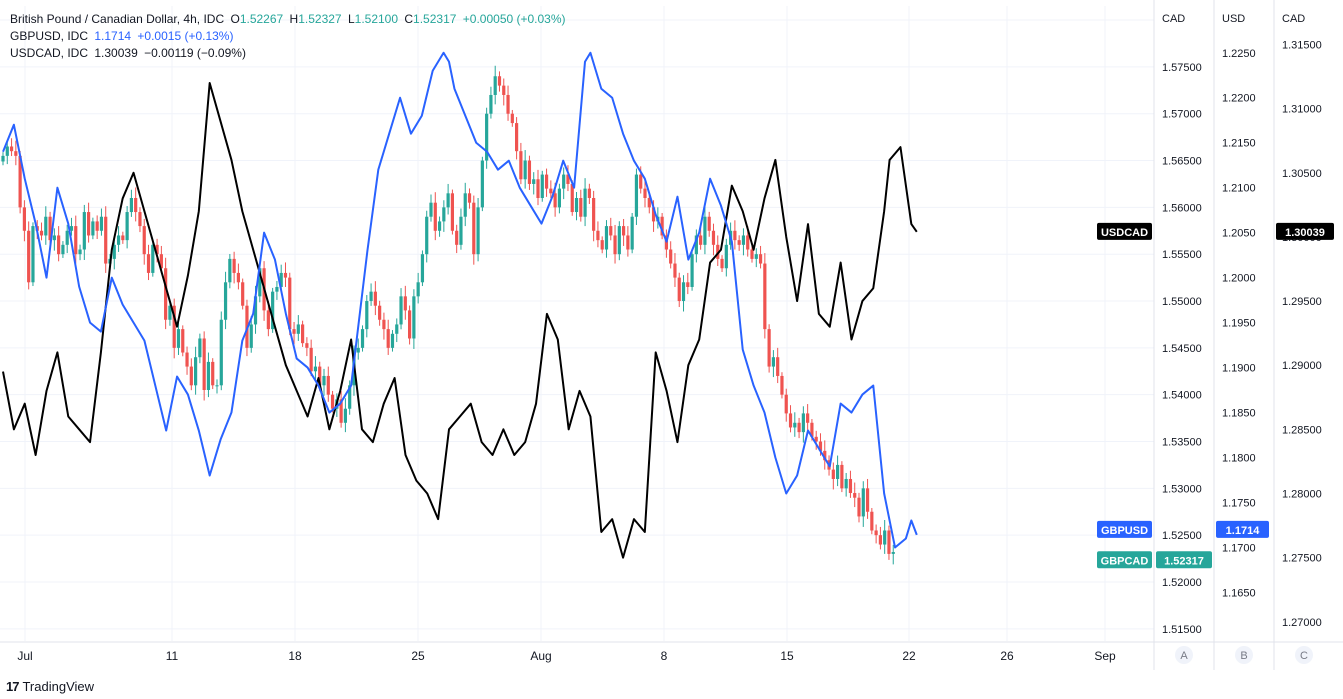  What do you see at coordinates (117, 19) in the screenshot?
I see `legend-main-name: British Pound / Canadian Dollar, 4h, IDC` at bounding box center [117, 19].